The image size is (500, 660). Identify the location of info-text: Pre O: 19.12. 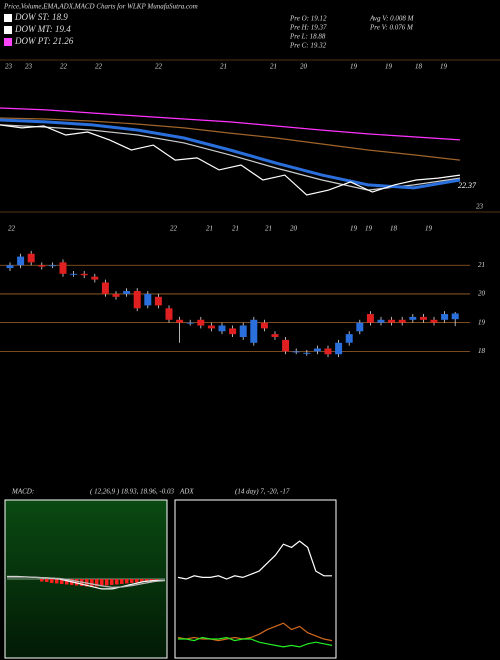
(308, 19).